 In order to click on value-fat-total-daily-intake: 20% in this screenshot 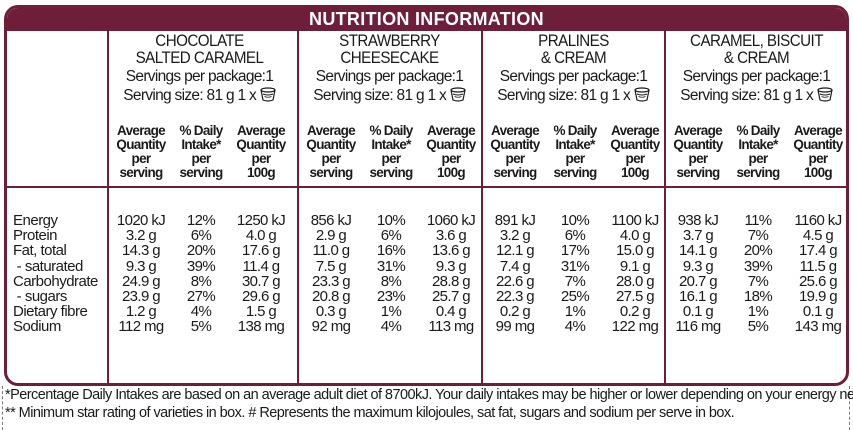, I will do `click(201, 251)`.